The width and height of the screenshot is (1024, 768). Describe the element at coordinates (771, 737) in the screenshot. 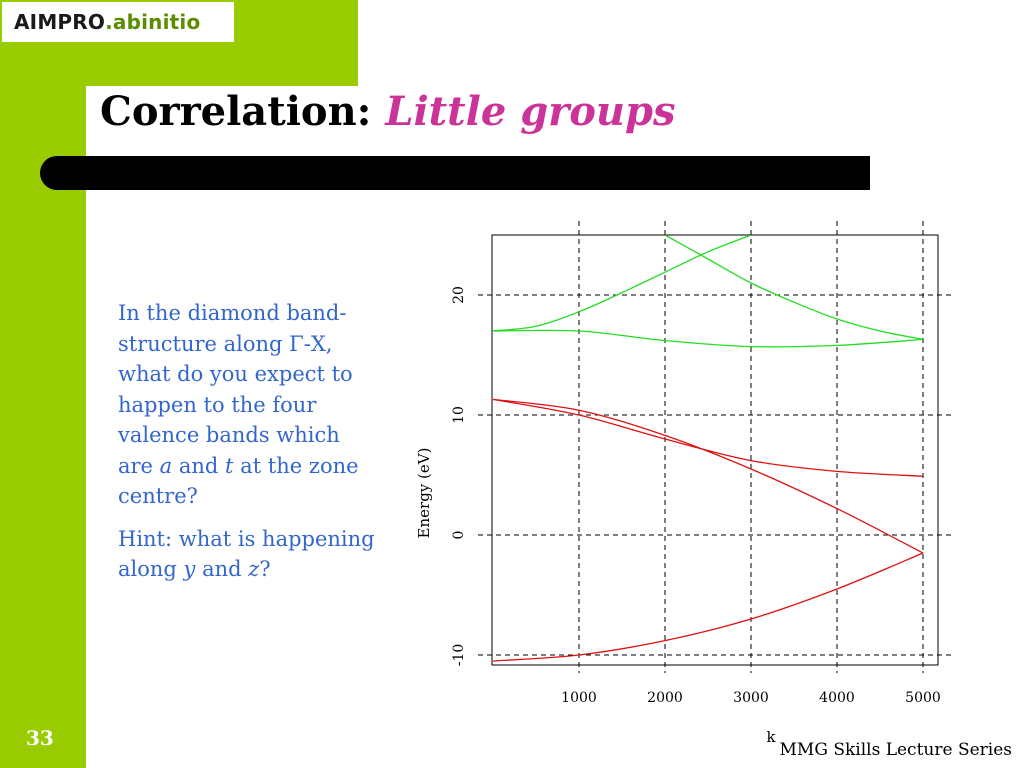

I see `x-axis-label: k` at that location.